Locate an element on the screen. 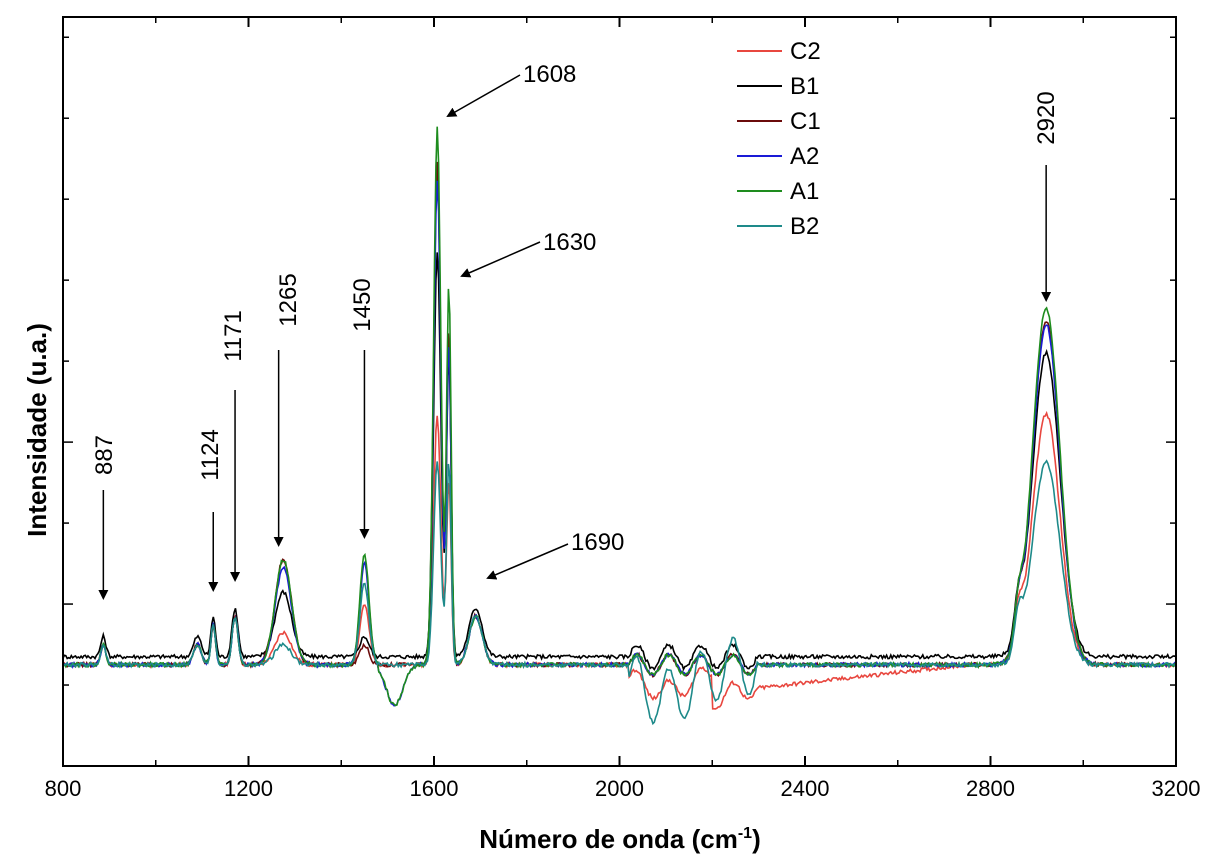 The image size is (1207, 861). x-axis-title-main: Número de onda (cm is located at coordinates (608, 839).